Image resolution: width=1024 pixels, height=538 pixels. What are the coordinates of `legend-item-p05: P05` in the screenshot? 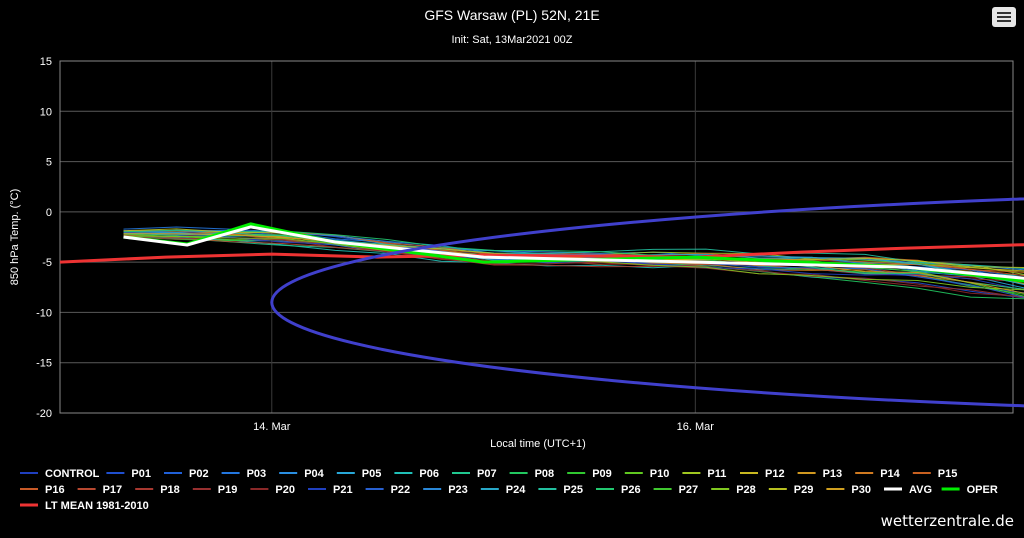 It's located at (359, 474).